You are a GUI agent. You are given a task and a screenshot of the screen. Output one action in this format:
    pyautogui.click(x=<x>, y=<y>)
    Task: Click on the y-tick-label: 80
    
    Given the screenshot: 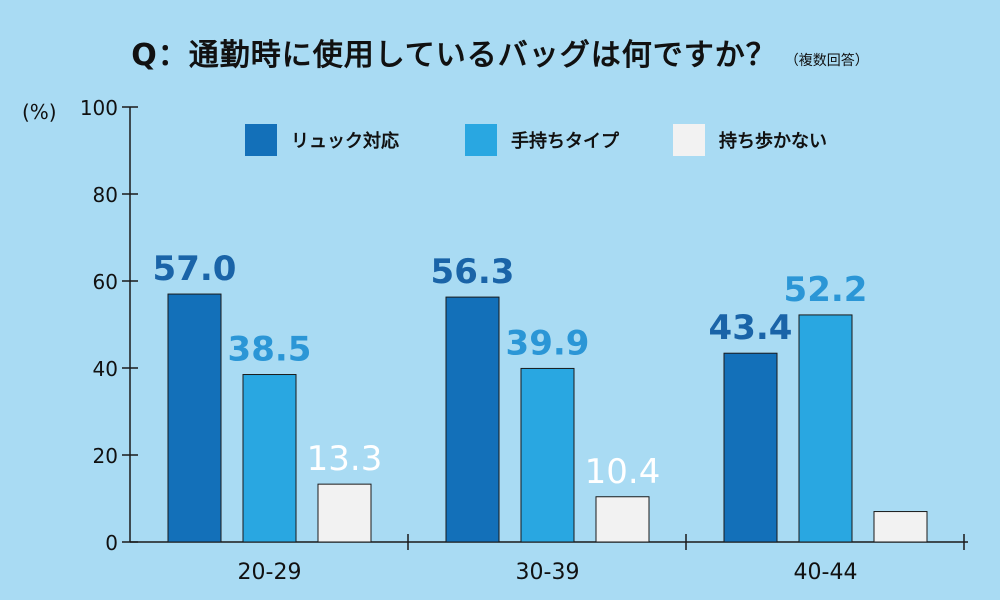 What is the action you would take?
    pyautogui.click(x=105, y=195)
    